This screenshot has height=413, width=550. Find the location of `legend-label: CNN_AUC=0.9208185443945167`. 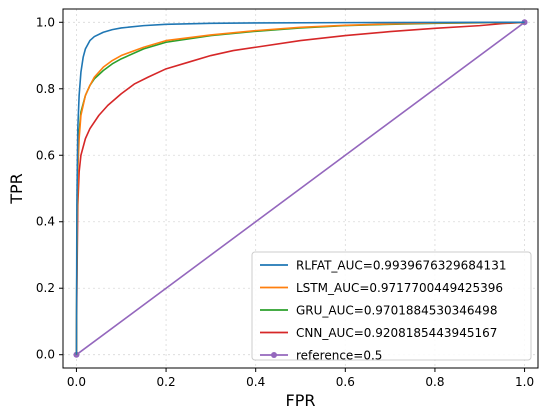

legend-label: CNN_AUC=0.9208185443945167 is located at coordinates (396, 333).